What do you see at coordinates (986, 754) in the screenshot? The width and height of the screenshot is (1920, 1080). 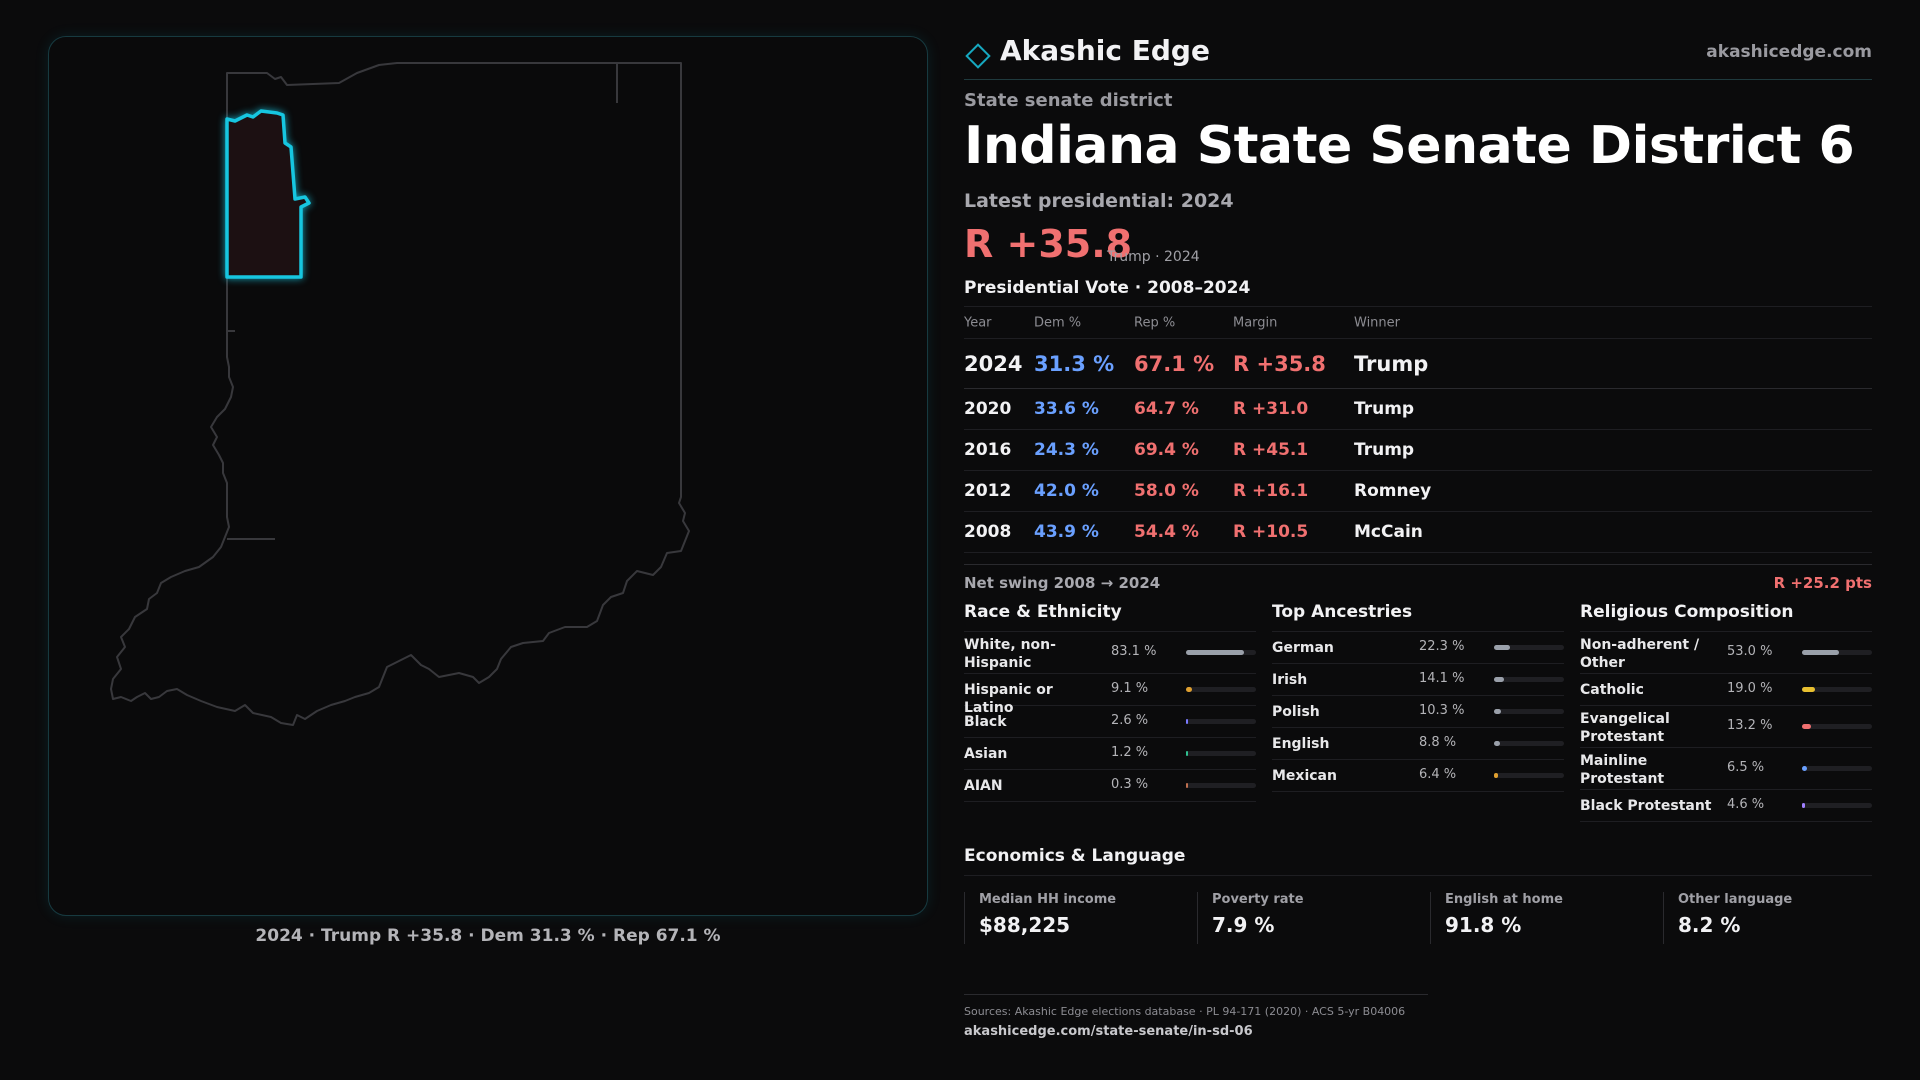 I see `item-label: Asian` at bounding box center [986, 754].